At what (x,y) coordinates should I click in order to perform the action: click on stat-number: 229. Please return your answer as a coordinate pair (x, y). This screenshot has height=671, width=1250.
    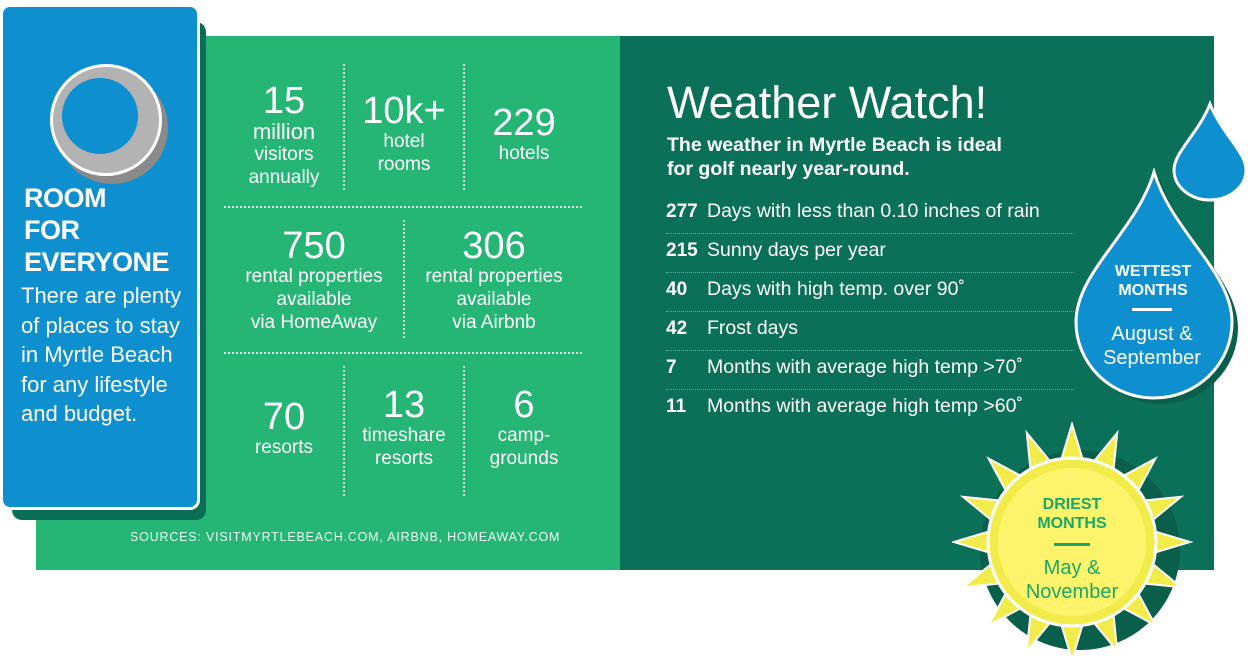
    Looking at the image, I should click on (524, 123).